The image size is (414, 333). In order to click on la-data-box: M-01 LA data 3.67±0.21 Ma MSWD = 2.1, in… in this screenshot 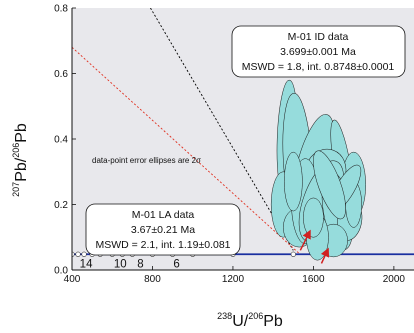, I will do `click(163, 229)`.